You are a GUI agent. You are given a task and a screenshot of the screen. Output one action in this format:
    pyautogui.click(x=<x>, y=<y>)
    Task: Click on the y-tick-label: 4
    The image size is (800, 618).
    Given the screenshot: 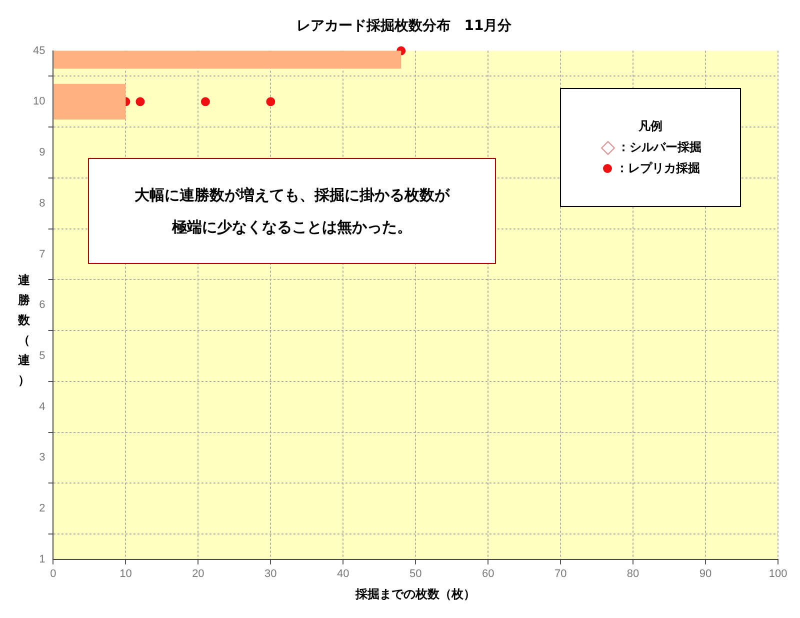 What is the action you would take?
    pyautogui.click(x=42, y=406)
    